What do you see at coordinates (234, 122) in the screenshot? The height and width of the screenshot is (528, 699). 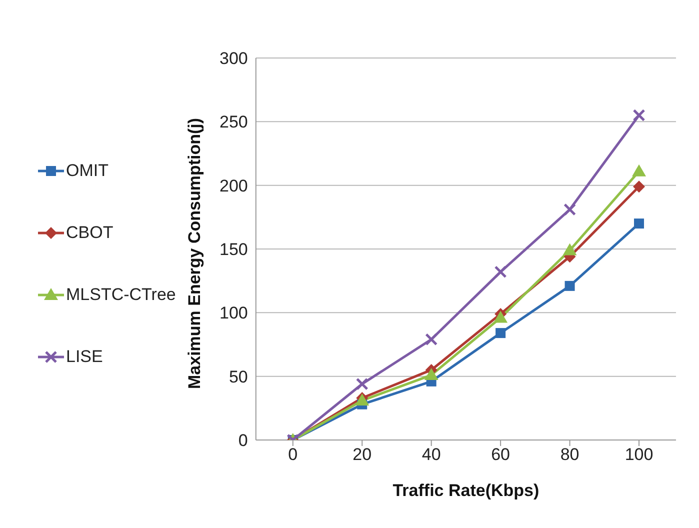 I see `y-tick-label: 250` at bounding box center [234, 122].